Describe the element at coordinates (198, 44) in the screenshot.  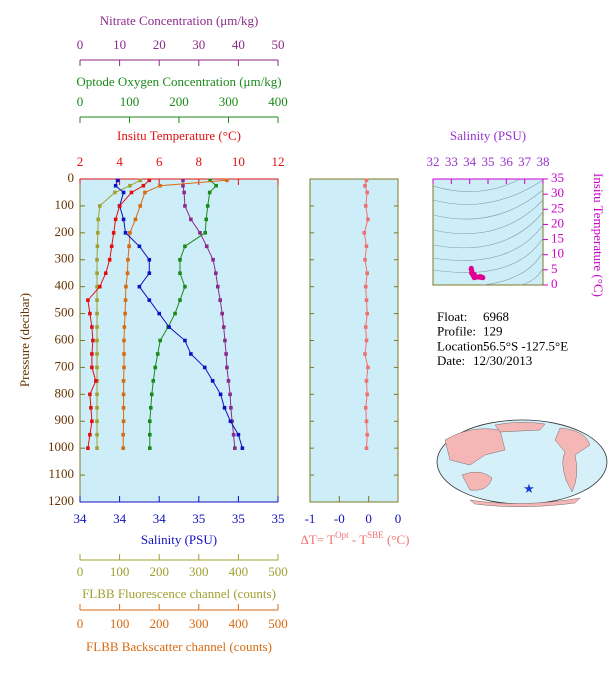
I see `x-tick-label: 30` at that location.